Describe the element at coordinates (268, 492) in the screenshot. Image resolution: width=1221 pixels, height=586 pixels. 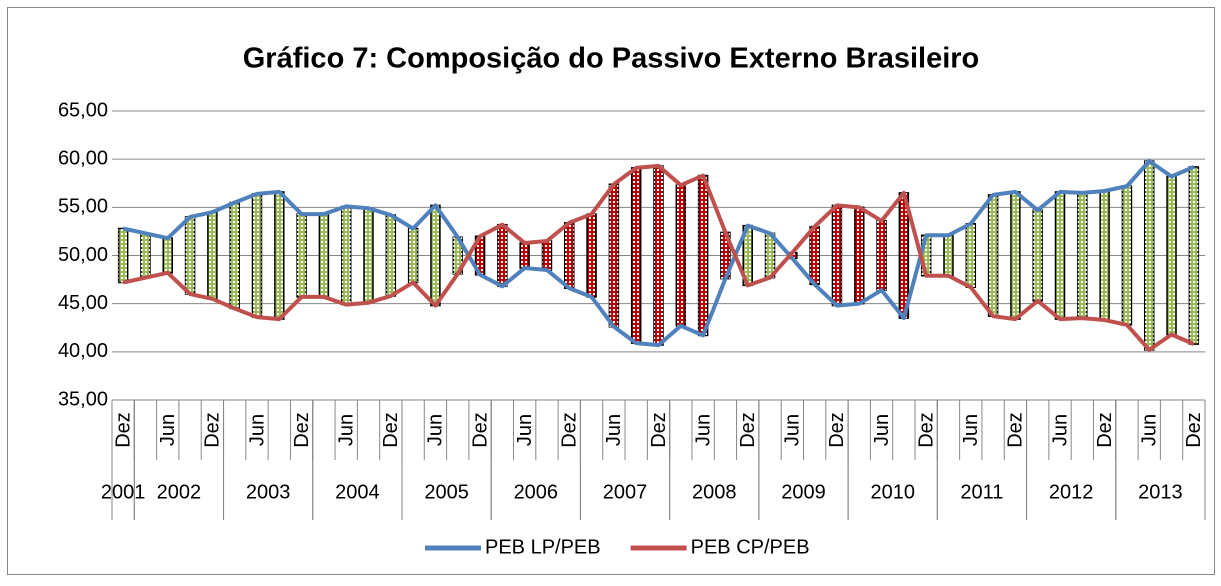
I see `year-label: 2003` at that location.